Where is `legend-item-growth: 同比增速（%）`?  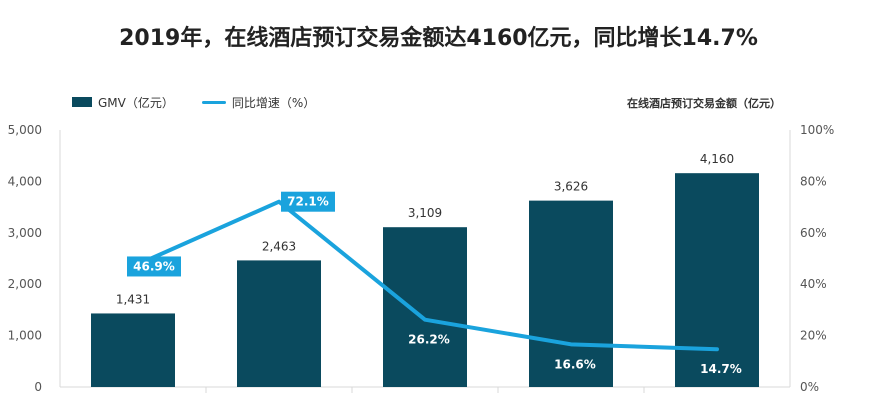 legend-item-growth: 同比增速（%） is located at coordinates (258, 102).